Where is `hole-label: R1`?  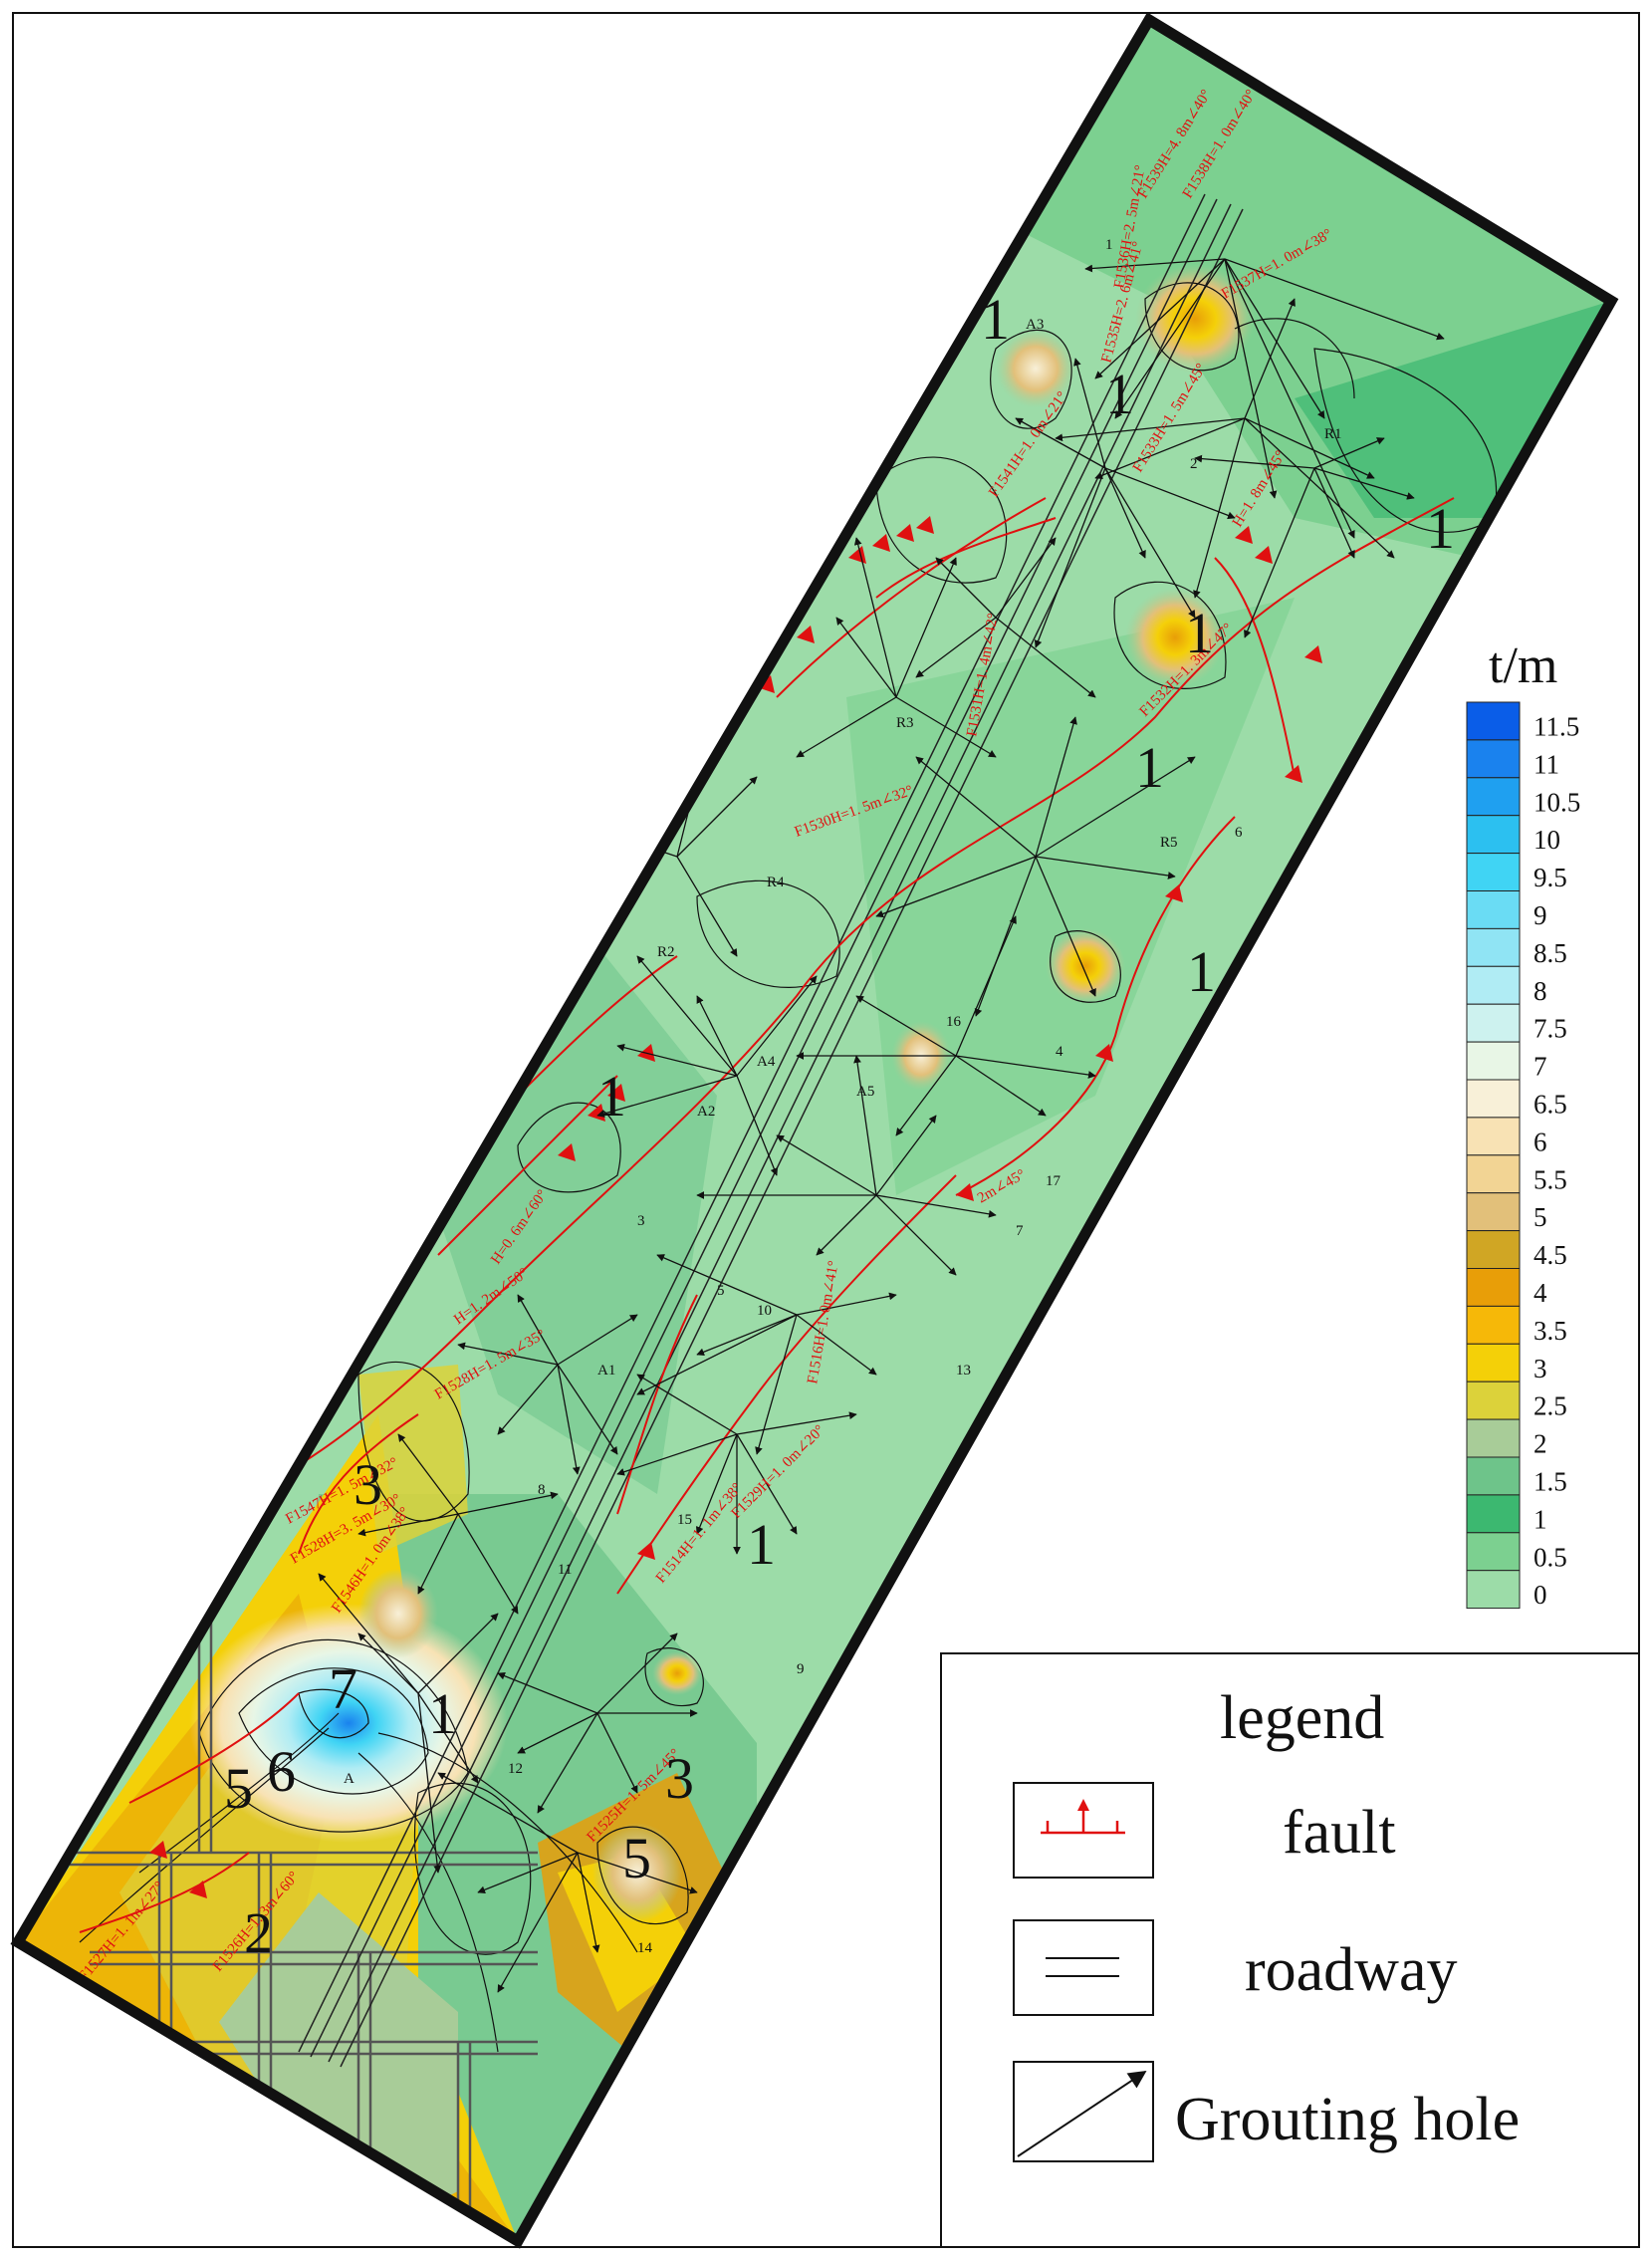 hole-label: R1 is located at coordinates (1333, 434).